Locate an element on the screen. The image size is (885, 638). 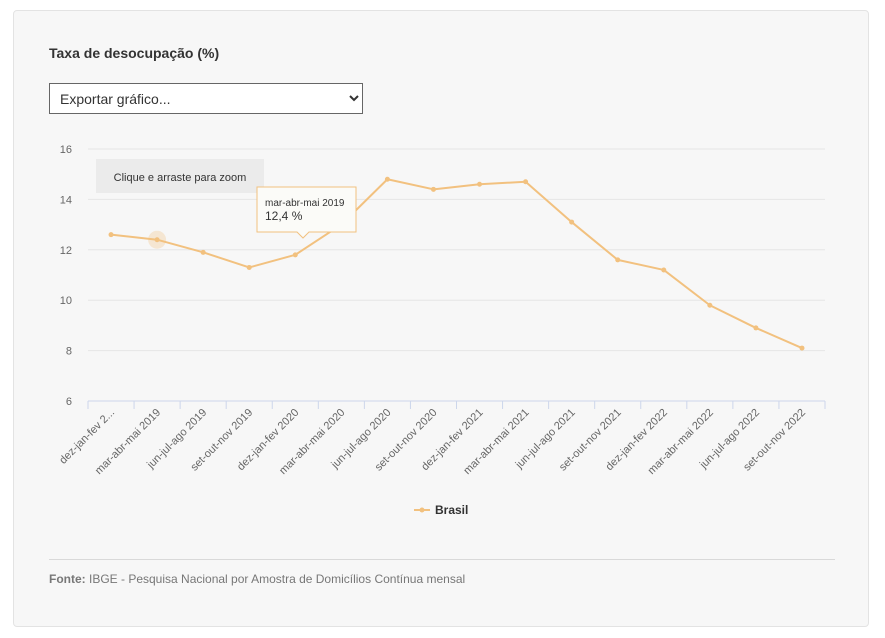
y-tick-label: 10 is located at coordinates (66, 301).